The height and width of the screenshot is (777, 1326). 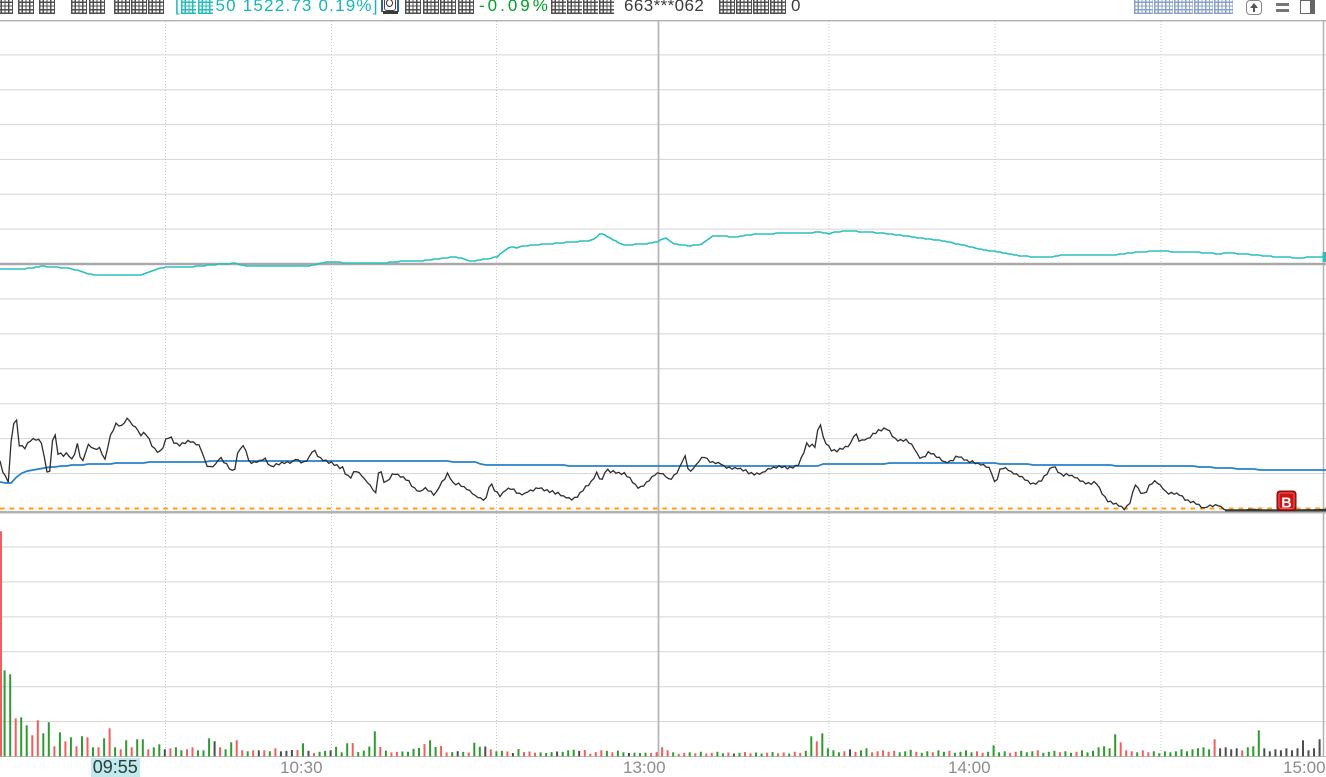 What do you see at coordinates (1286, 504) in the screenshot?
I see `svg-text: B` at bounding box center [1286, 504].